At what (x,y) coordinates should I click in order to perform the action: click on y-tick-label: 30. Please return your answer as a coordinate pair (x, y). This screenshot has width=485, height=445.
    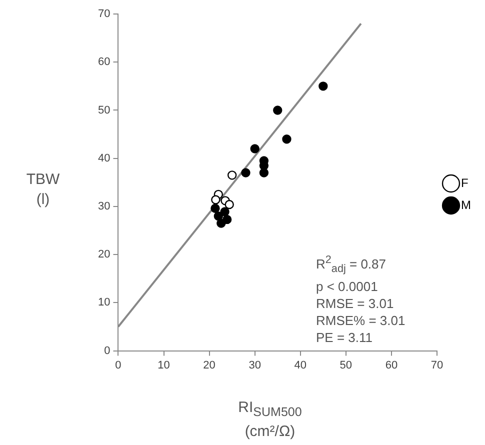
    Looking at the image, I should click on (104, 206).